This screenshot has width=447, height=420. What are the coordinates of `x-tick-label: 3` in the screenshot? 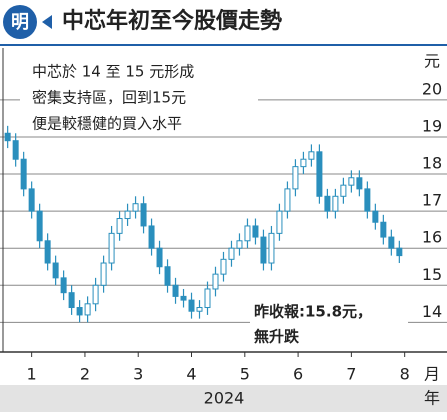 It's located at (138, 374).